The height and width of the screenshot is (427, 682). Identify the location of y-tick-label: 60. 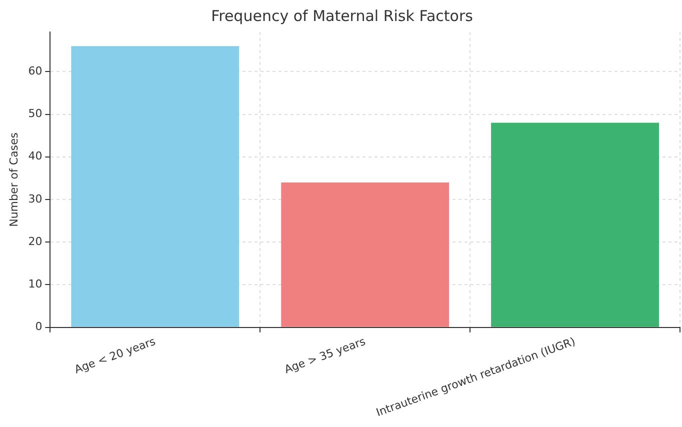
(35, 71).